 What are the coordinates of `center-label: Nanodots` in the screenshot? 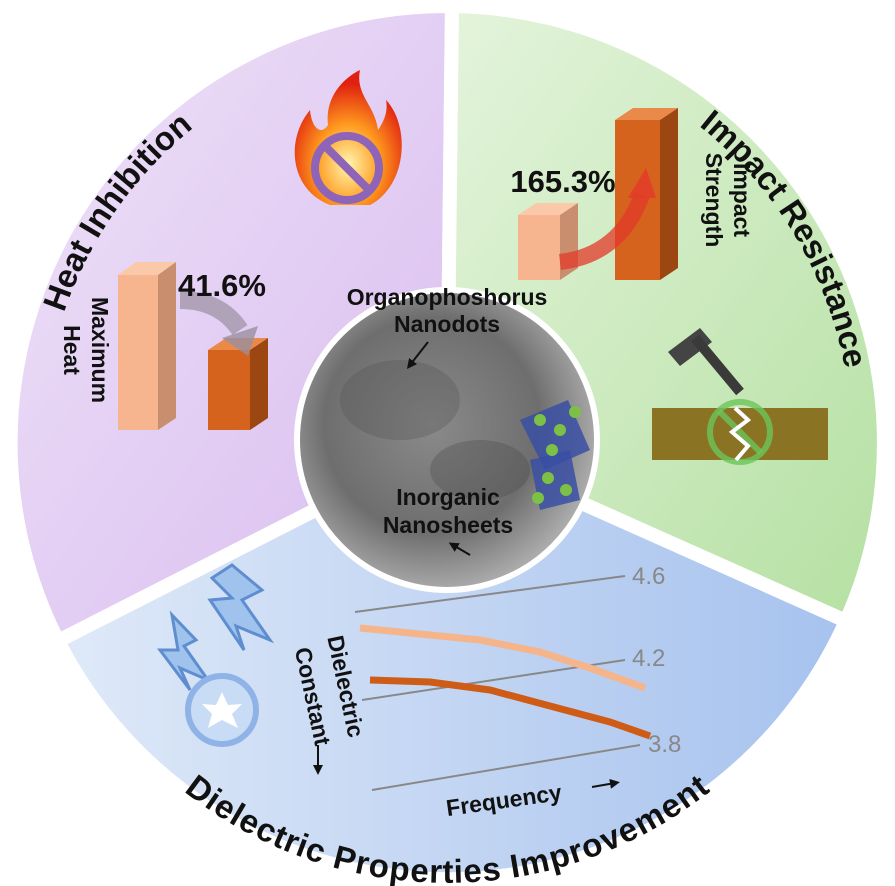 It's located at (447, 324).